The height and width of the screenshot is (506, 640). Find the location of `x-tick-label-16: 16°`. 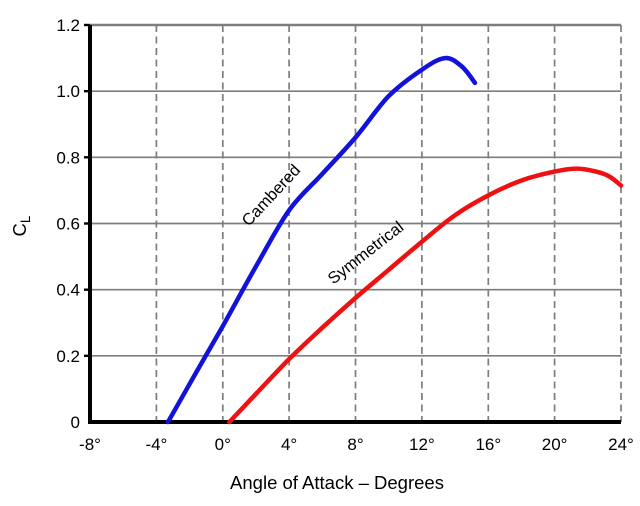

x-tick-label-16: 16° is located at coordinates (488, 444).